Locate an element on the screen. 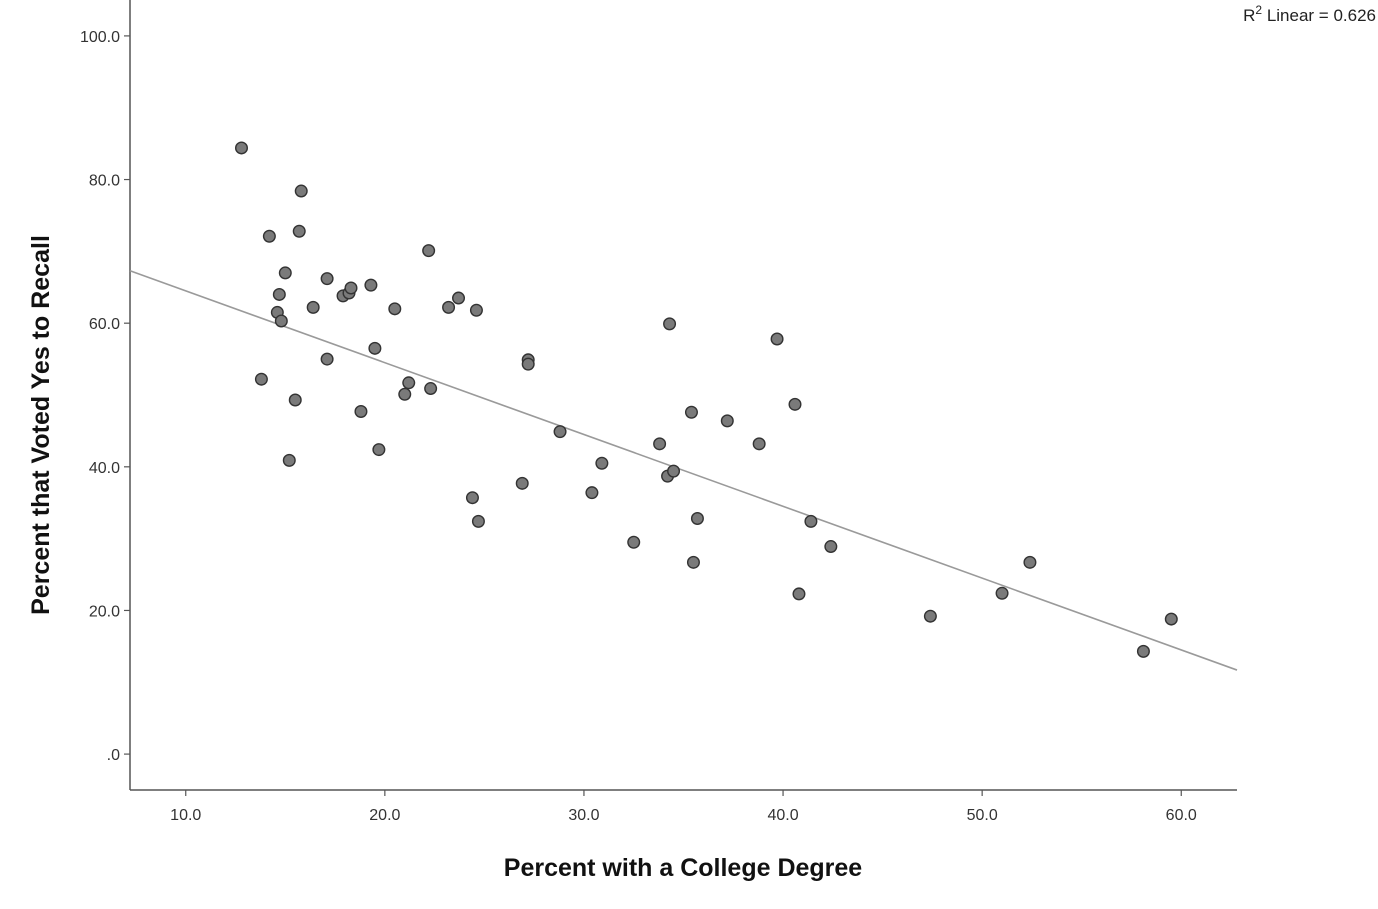  y-tick-label: 100.0 is located at coordinates (100, 37).